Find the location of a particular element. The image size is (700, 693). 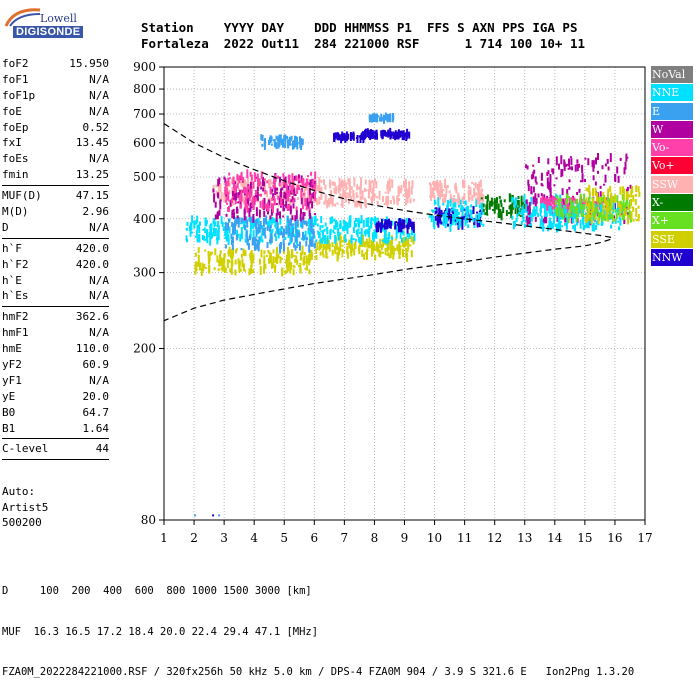

param-value: N/A is located at coordinates (99, 296).